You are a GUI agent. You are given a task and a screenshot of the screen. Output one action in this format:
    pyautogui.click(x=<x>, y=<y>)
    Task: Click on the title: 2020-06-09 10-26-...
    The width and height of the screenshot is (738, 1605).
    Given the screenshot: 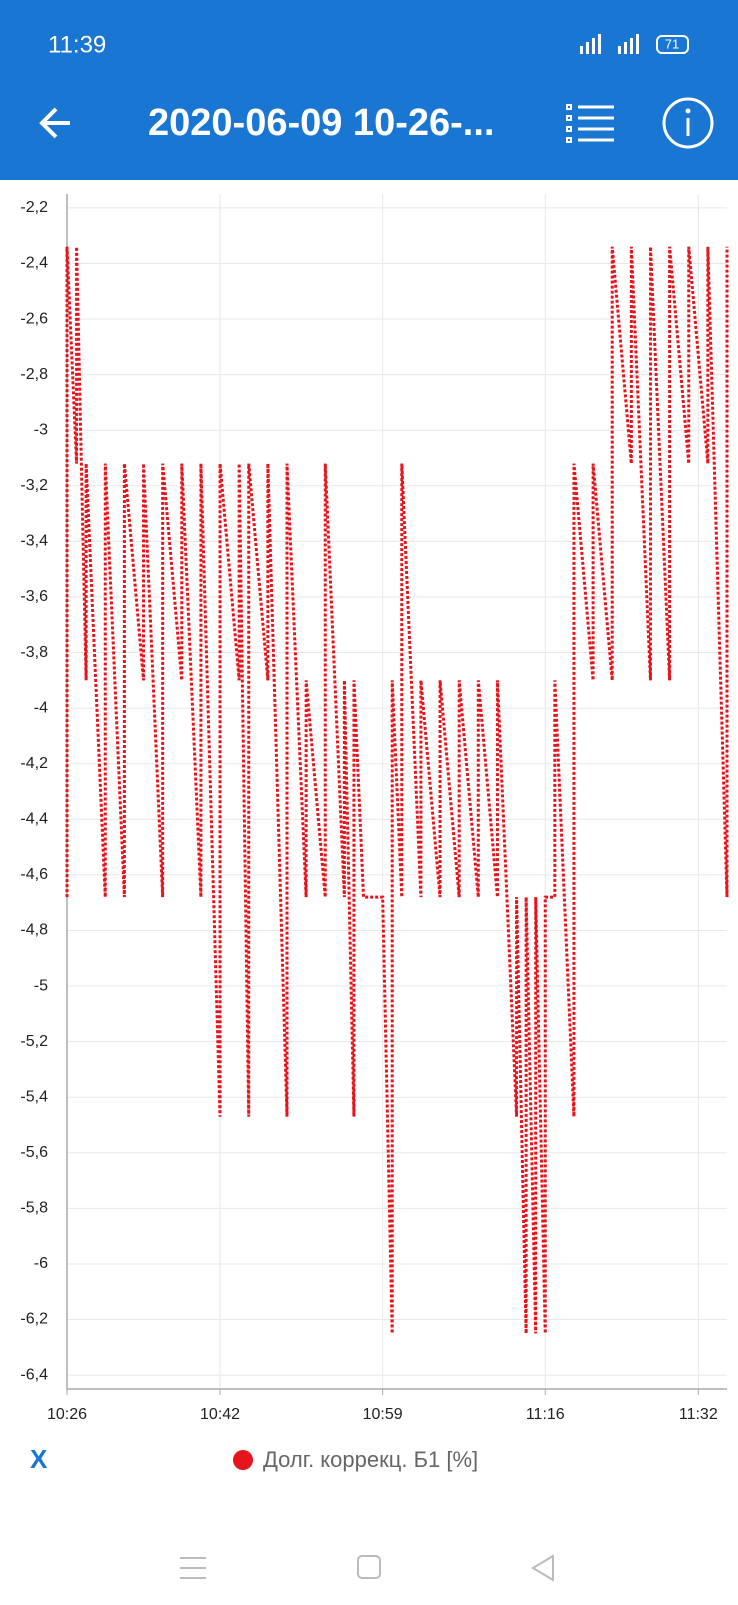 What is the action you would take?
    pyautogui.click(x=321, y=123)
    